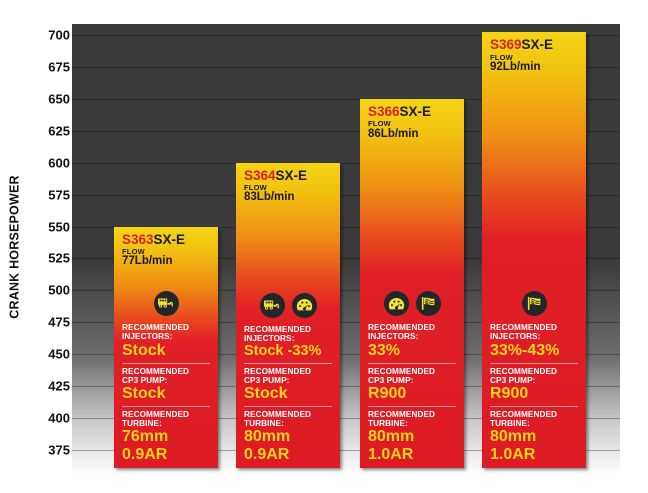 This screenshot has width=648, height=493. Describe the element at coordinates (391, 437) in the screenshot. I see `turbine-value-line1: 80mm` at that location.